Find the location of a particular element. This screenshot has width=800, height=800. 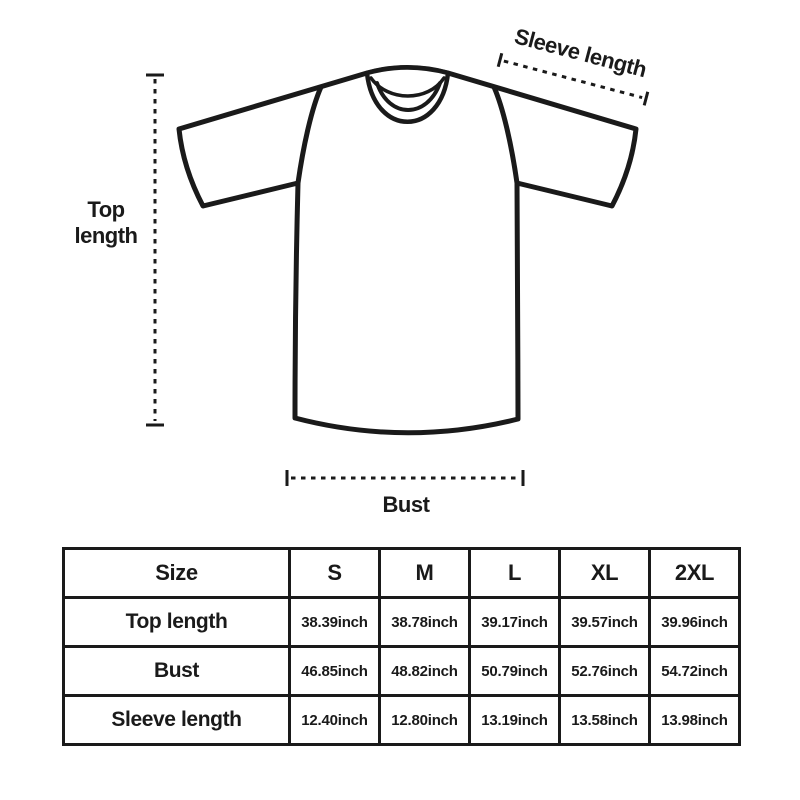

header-cell-size: Size is located at coordinates (176, 573).